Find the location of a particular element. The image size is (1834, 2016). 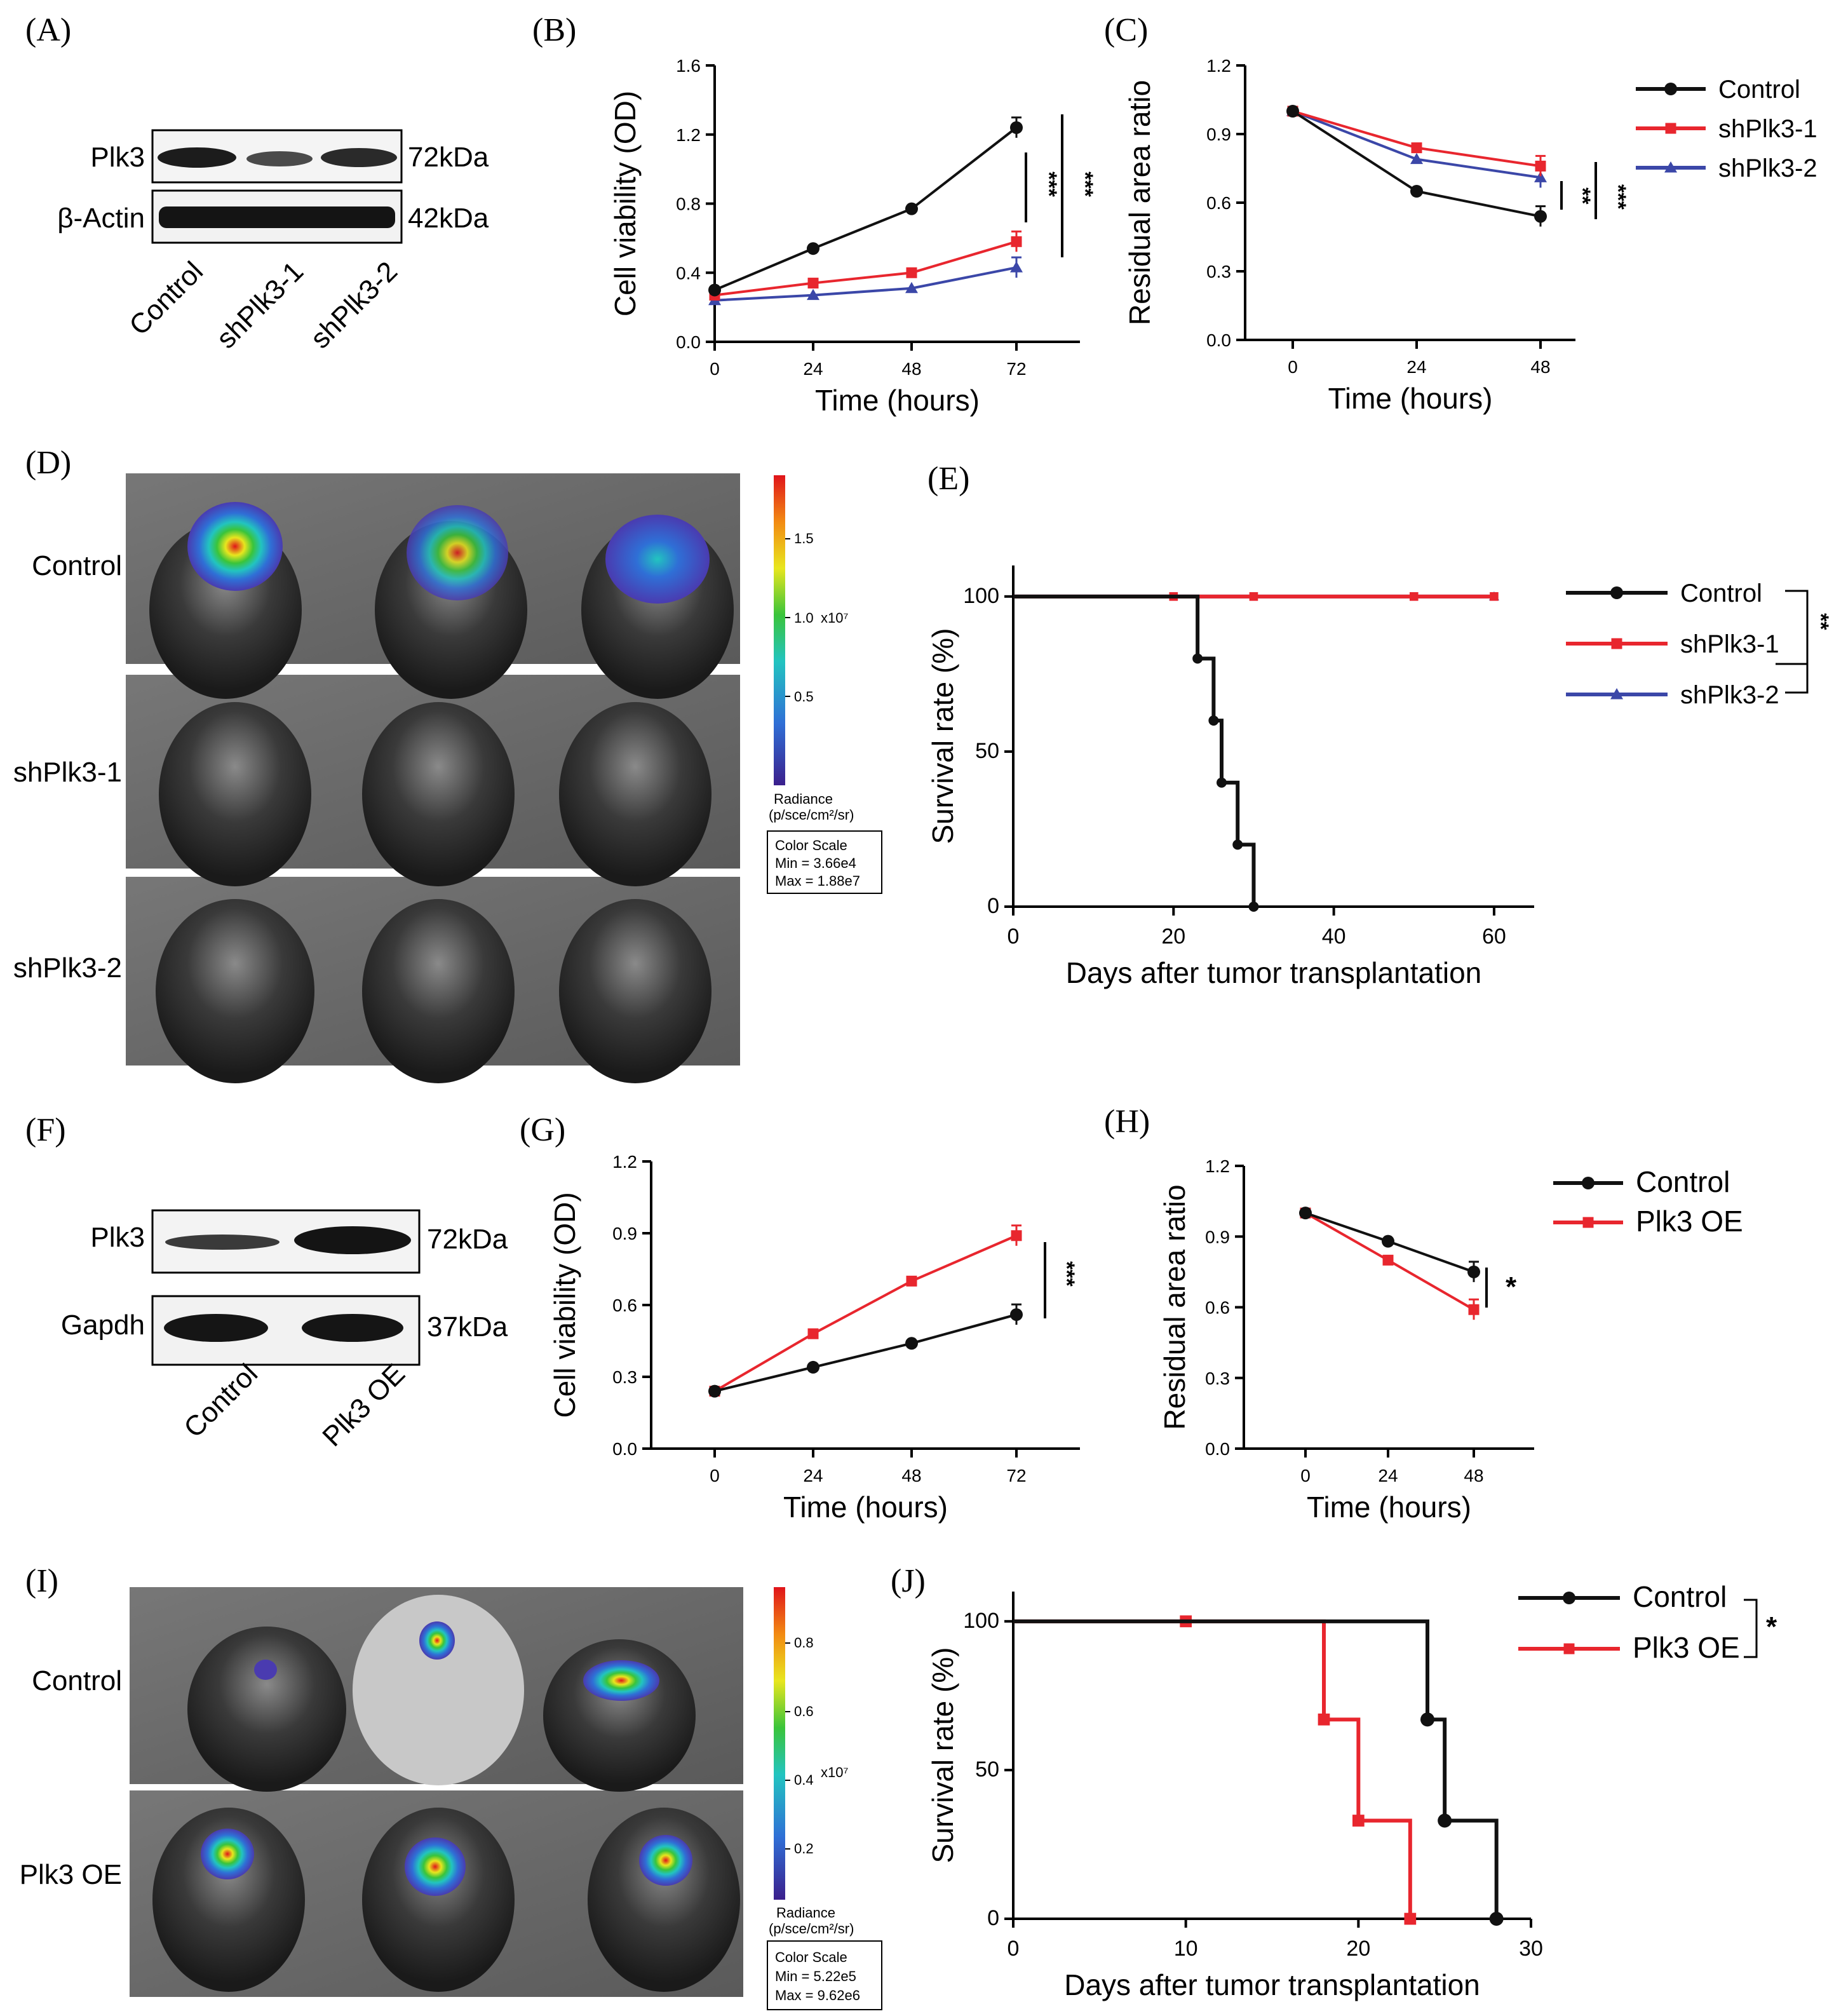

y-axis-title: Residual area ratio is located at coordinates (1174, 1307).